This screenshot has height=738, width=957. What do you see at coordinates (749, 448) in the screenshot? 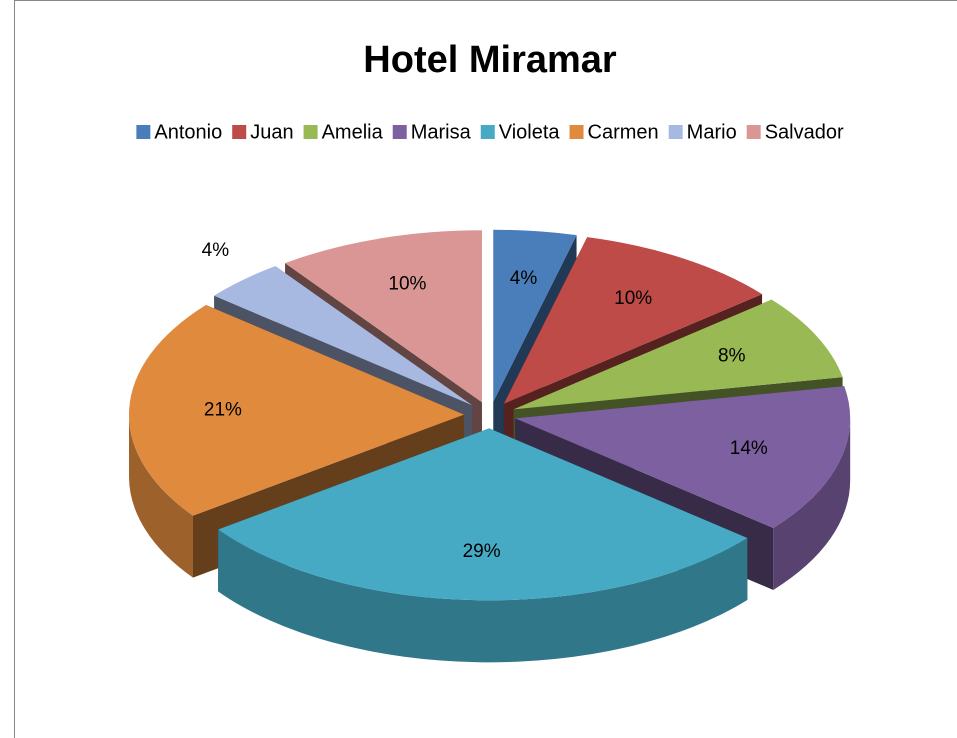
I see `data-label: 14%` at bounding box center [749, 448].